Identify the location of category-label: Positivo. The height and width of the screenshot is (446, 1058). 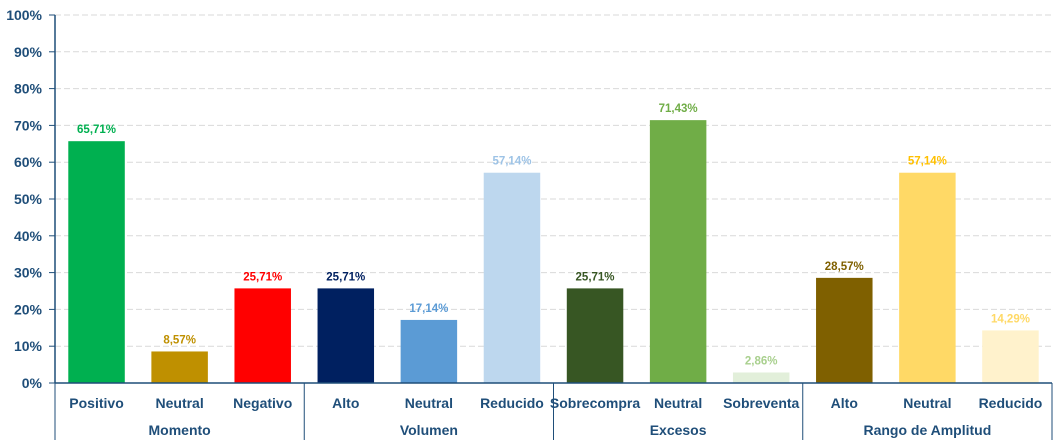
(96, 403).